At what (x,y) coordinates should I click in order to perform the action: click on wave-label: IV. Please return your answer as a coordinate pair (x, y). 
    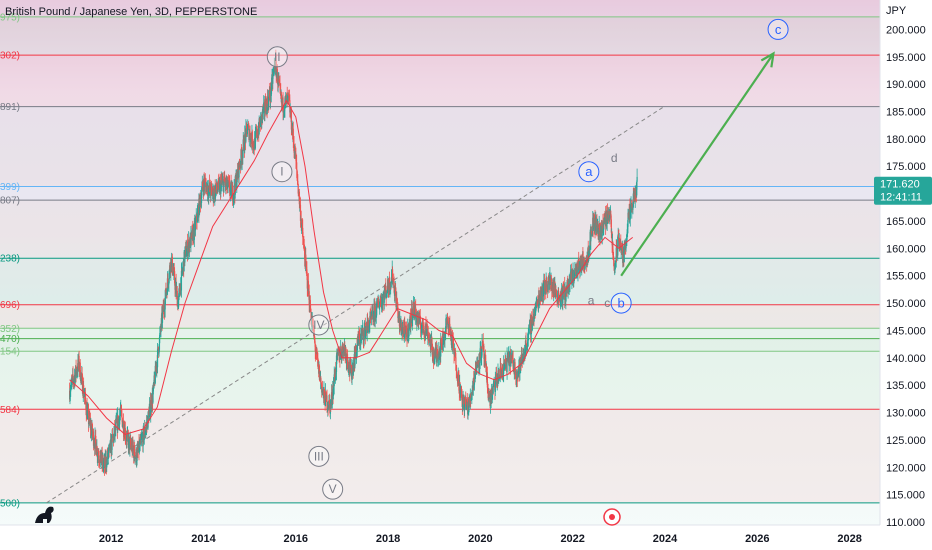
    Looking at the image, I should click on (318, 325).